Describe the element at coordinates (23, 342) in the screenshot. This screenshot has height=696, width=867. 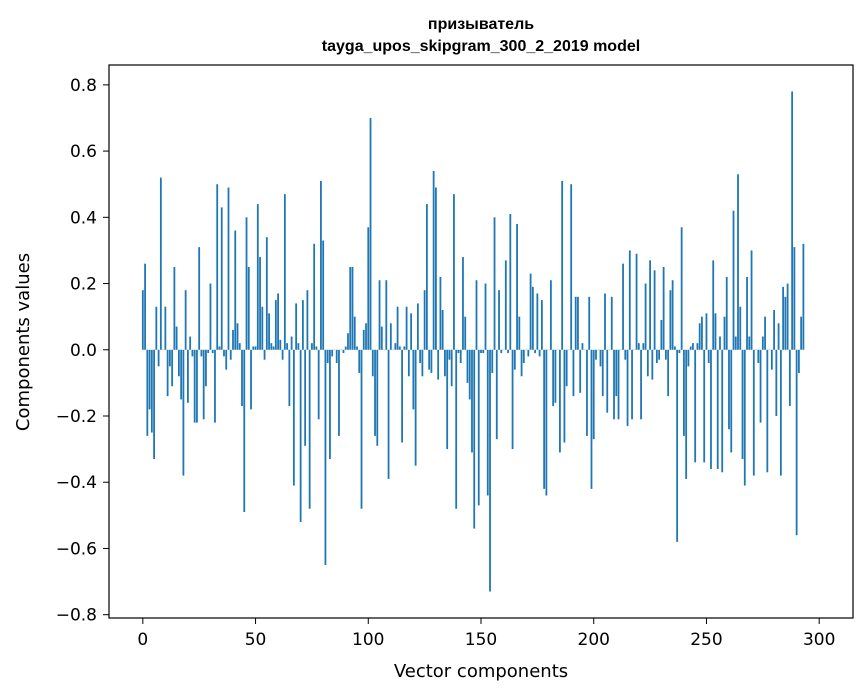
I see `y-axis-label: Components values` at that location.